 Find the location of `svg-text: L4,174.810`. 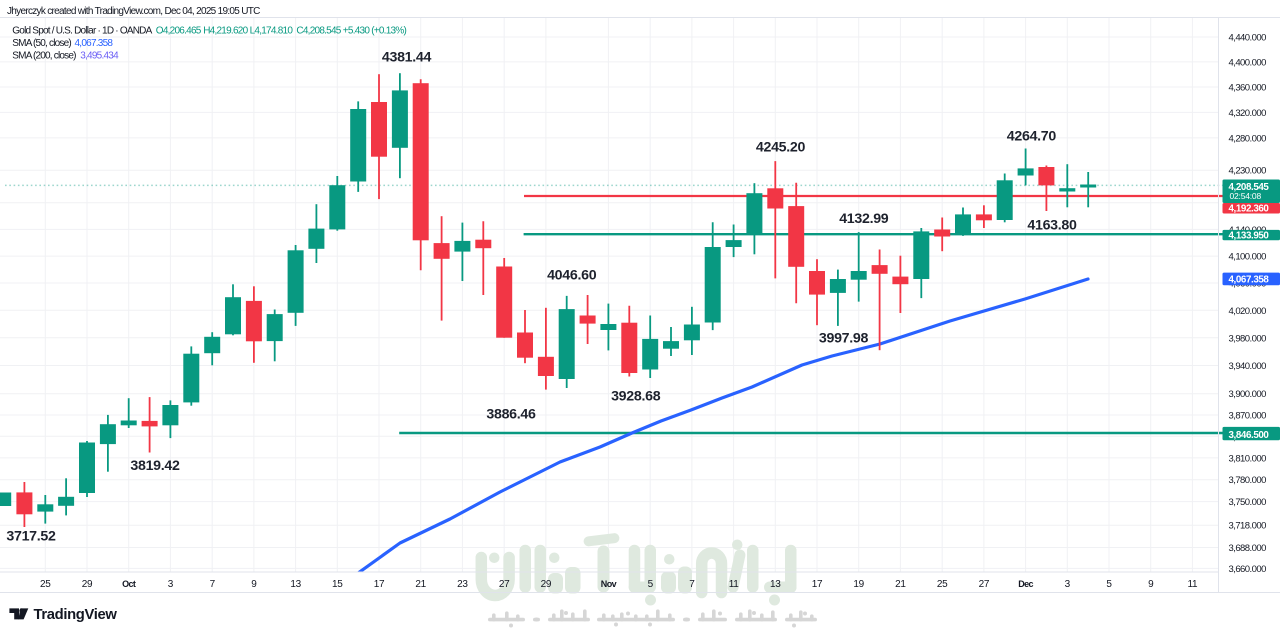

svg-text: L4,174.810 is located at coordinates (272, 31).